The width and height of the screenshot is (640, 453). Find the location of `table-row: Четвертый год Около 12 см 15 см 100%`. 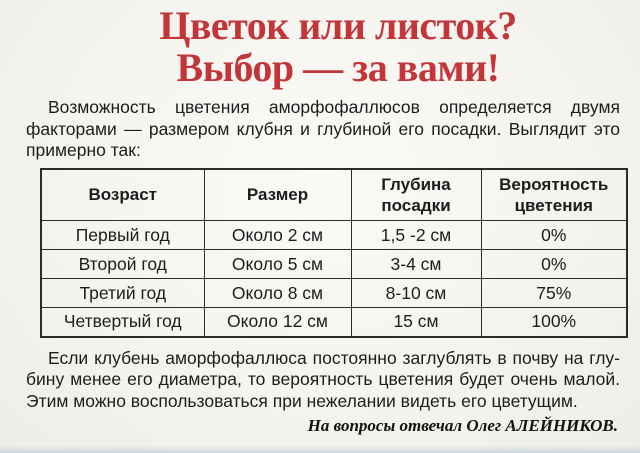

table-row: Четвертый год Около 12 см 15 см 100% is located at coordinates (334, 322).